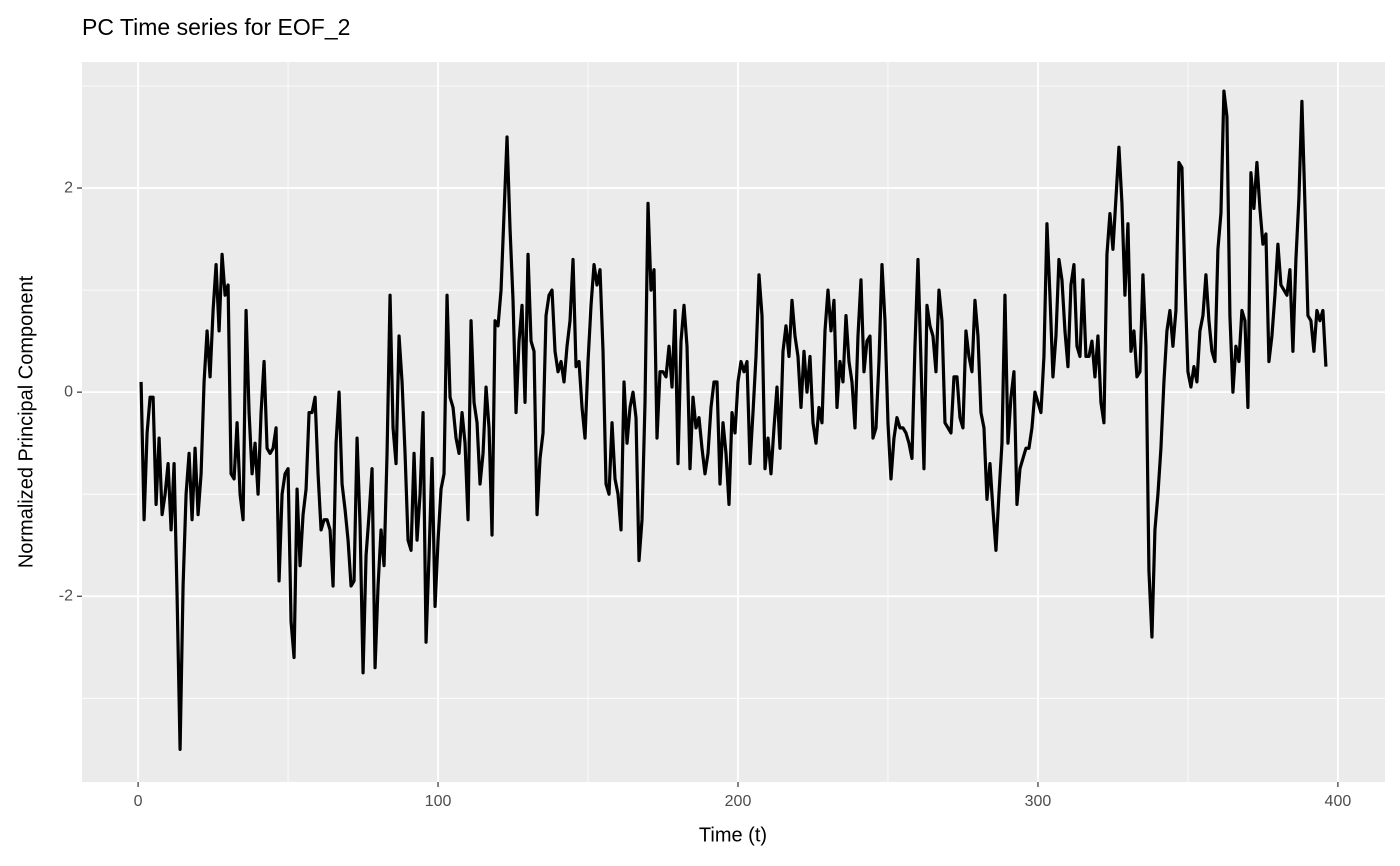  Describe the element at coordinates (438, 801) in the screenshot. I see `x-tick-label: 100` at that location.